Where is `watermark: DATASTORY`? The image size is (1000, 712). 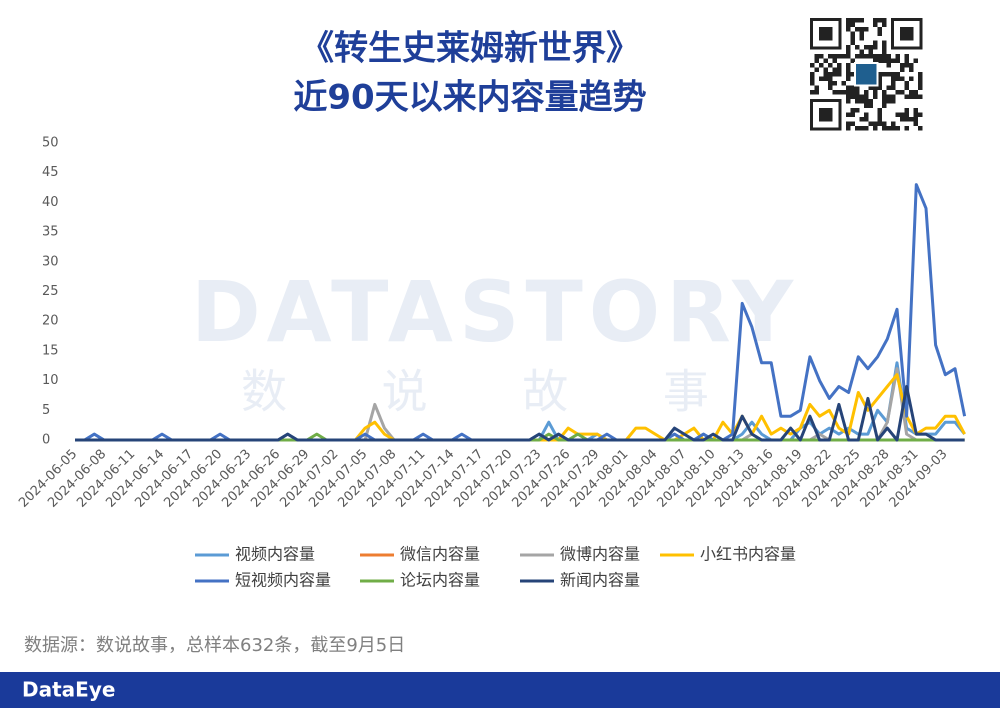 watermark: DATASTORY is located at coordinates (495, 312).